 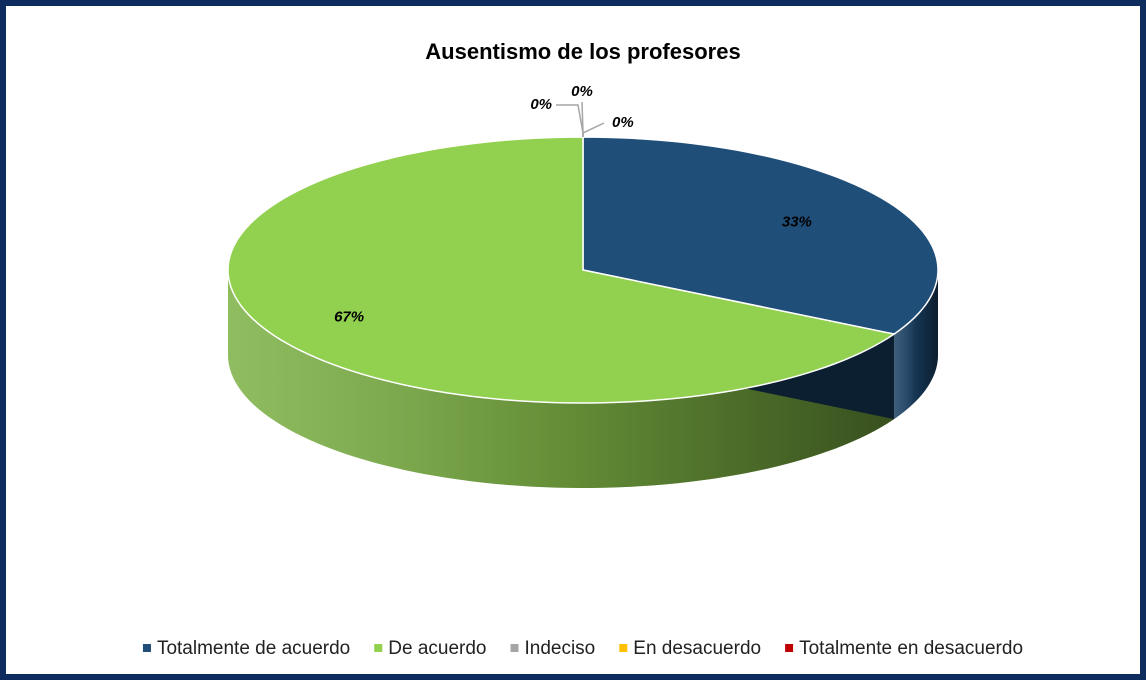 What do you see at coordinates (916, 345) in the screenshot?
I see `slice-side-shade` at bounding box center [916, 345].